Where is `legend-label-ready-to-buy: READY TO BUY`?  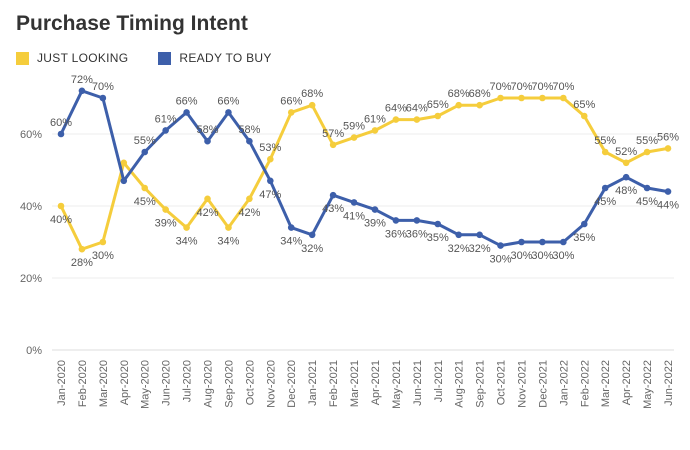
legend-label-ready-to-buy: READY TO BUY is located at coordinates (225, 58).